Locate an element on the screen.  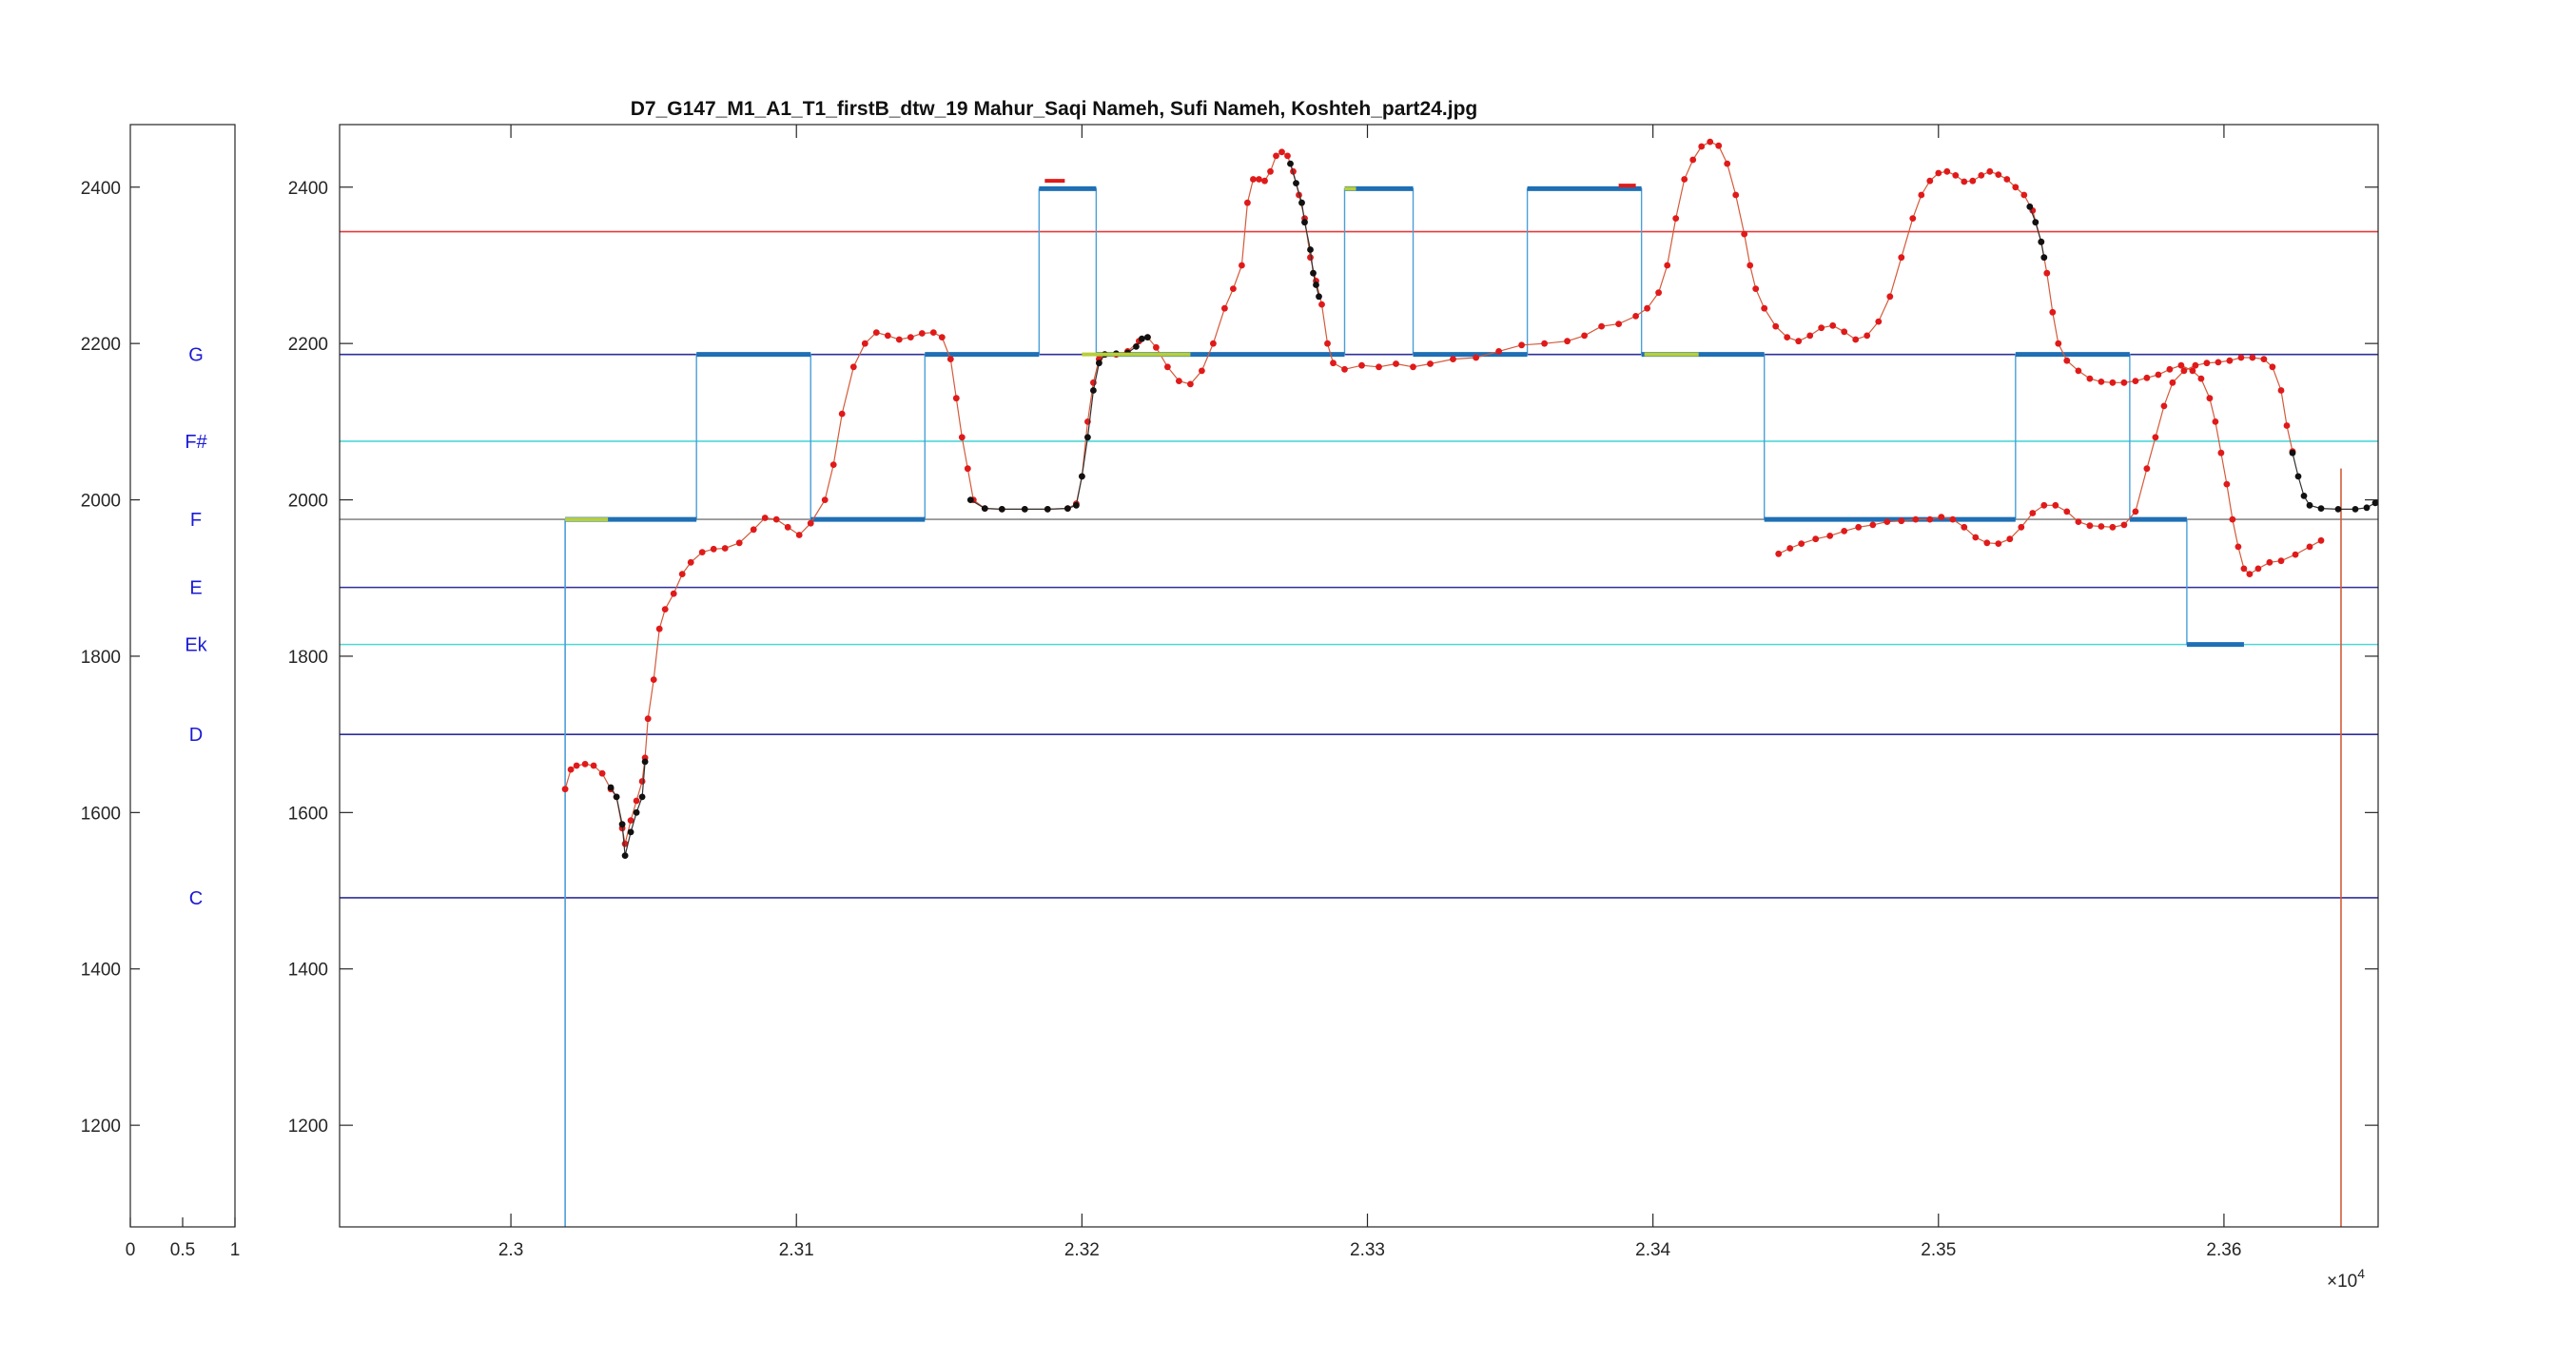
main-y-tick-label: 1200 is located at coordinates (308, 1127).